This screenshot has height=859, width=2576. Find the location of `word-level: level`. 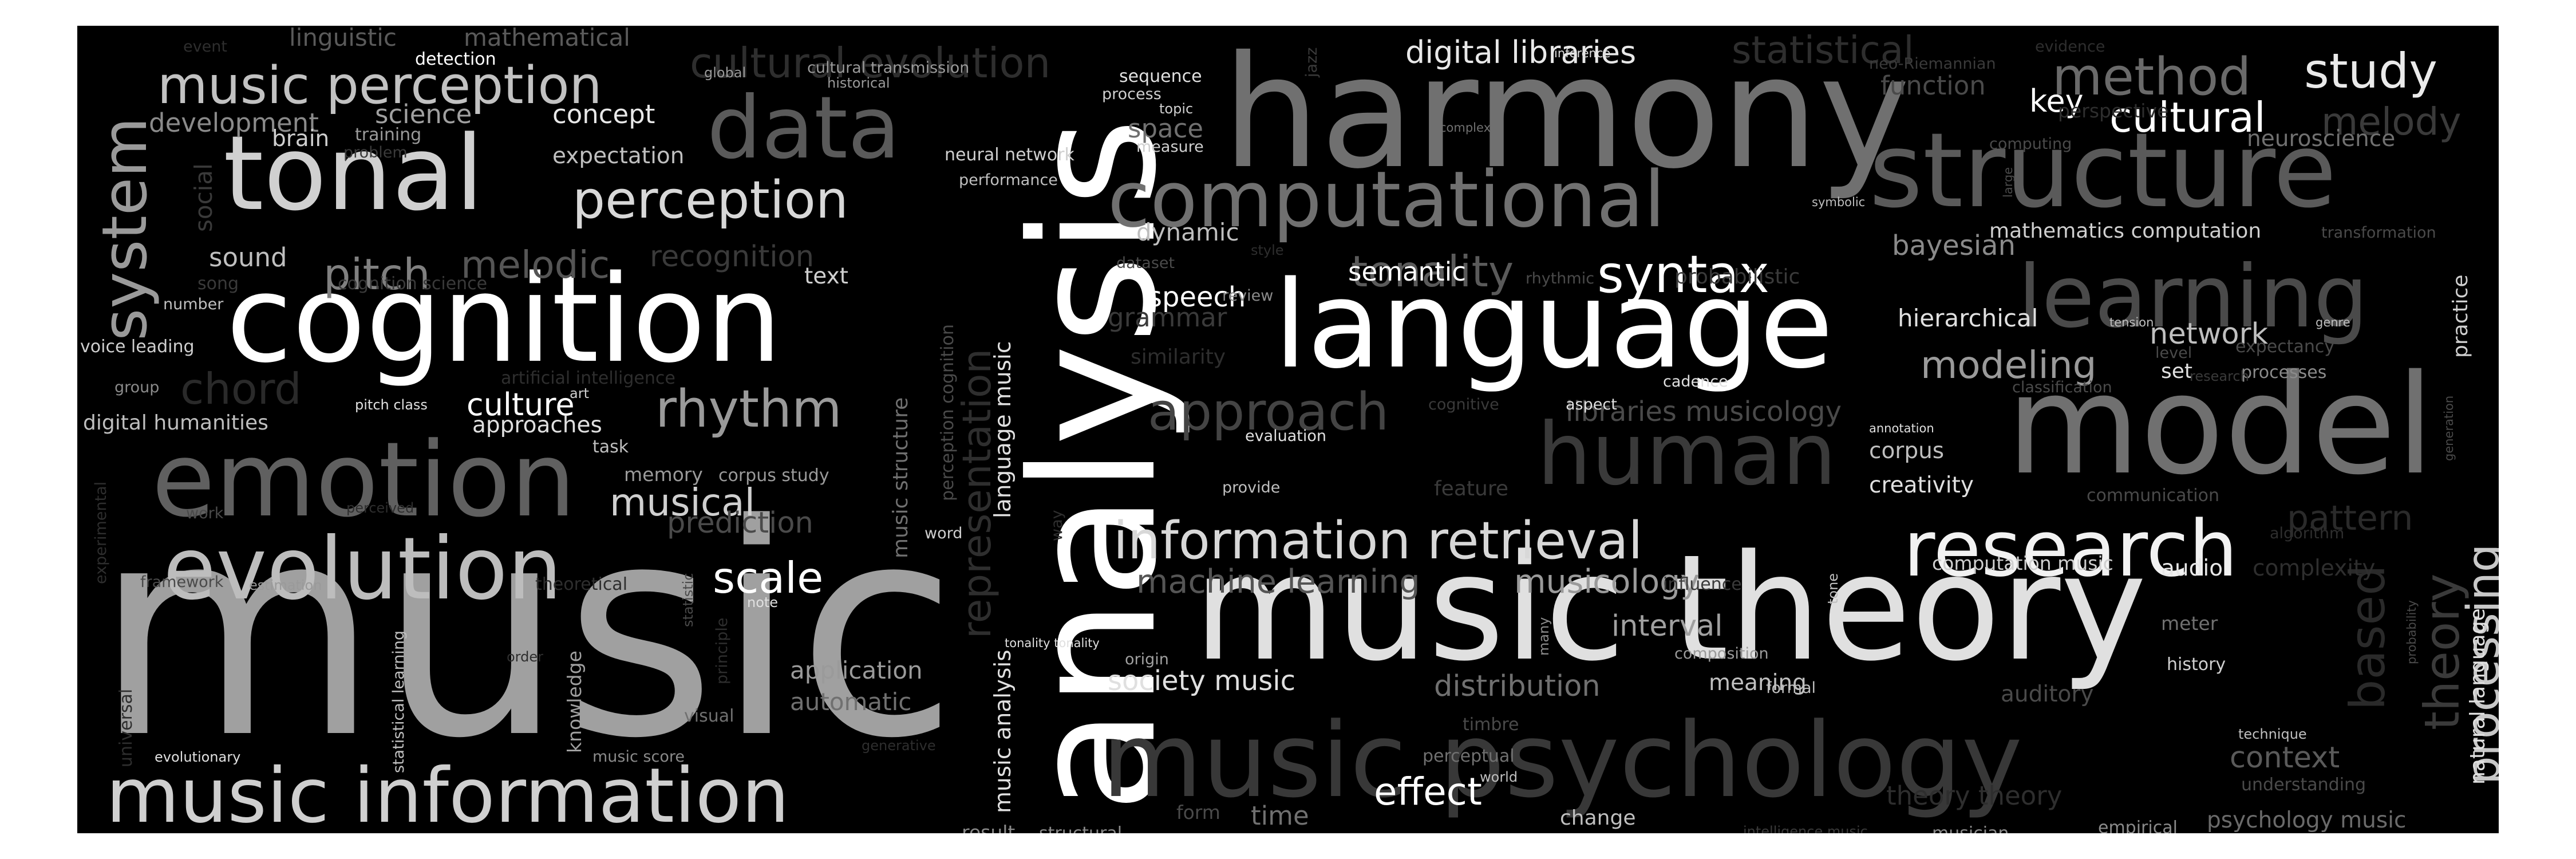

word-level: level is located at coordinates (2173, 353).